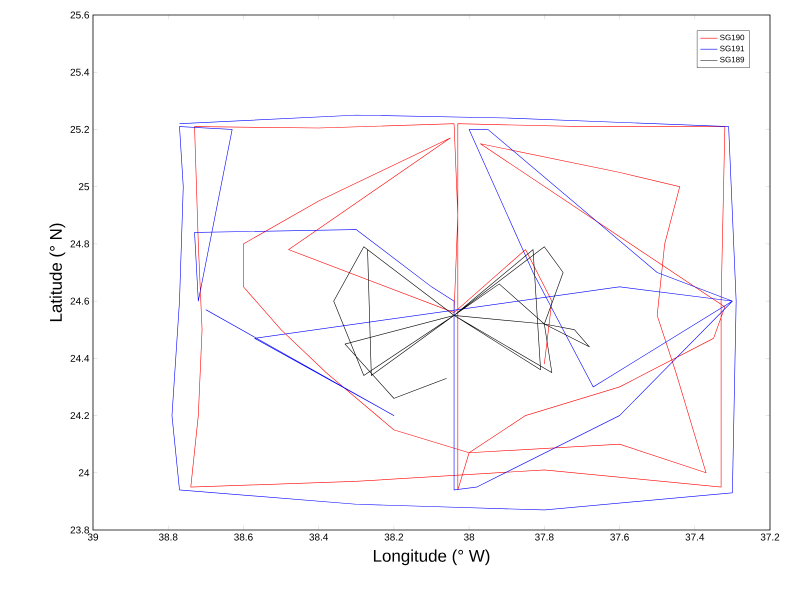 This screenshot has width=791, height=592. I want to click on y-tick-label: 25, so click(84, 186).